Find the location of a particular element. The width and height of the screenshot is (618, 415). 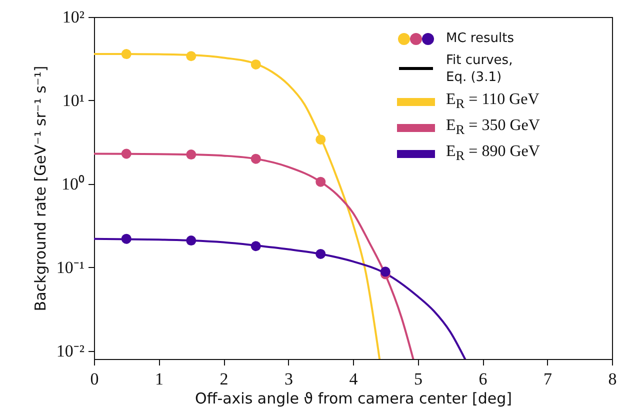

y-tick-label: 10¹ is located at coordinates (73, 100).